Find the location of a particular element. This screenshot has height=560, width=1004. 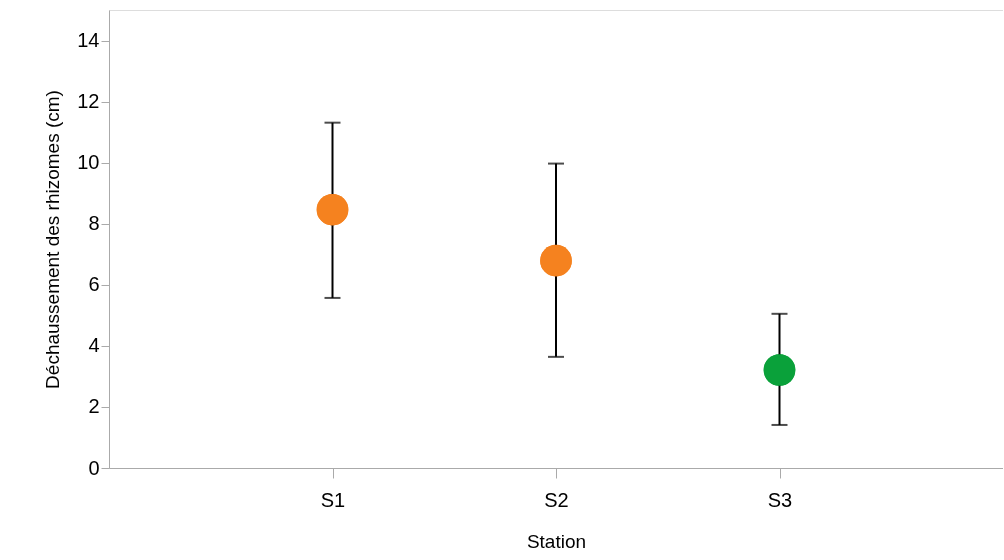

x-tick-label: S3 is located at coordinates (780, 499).